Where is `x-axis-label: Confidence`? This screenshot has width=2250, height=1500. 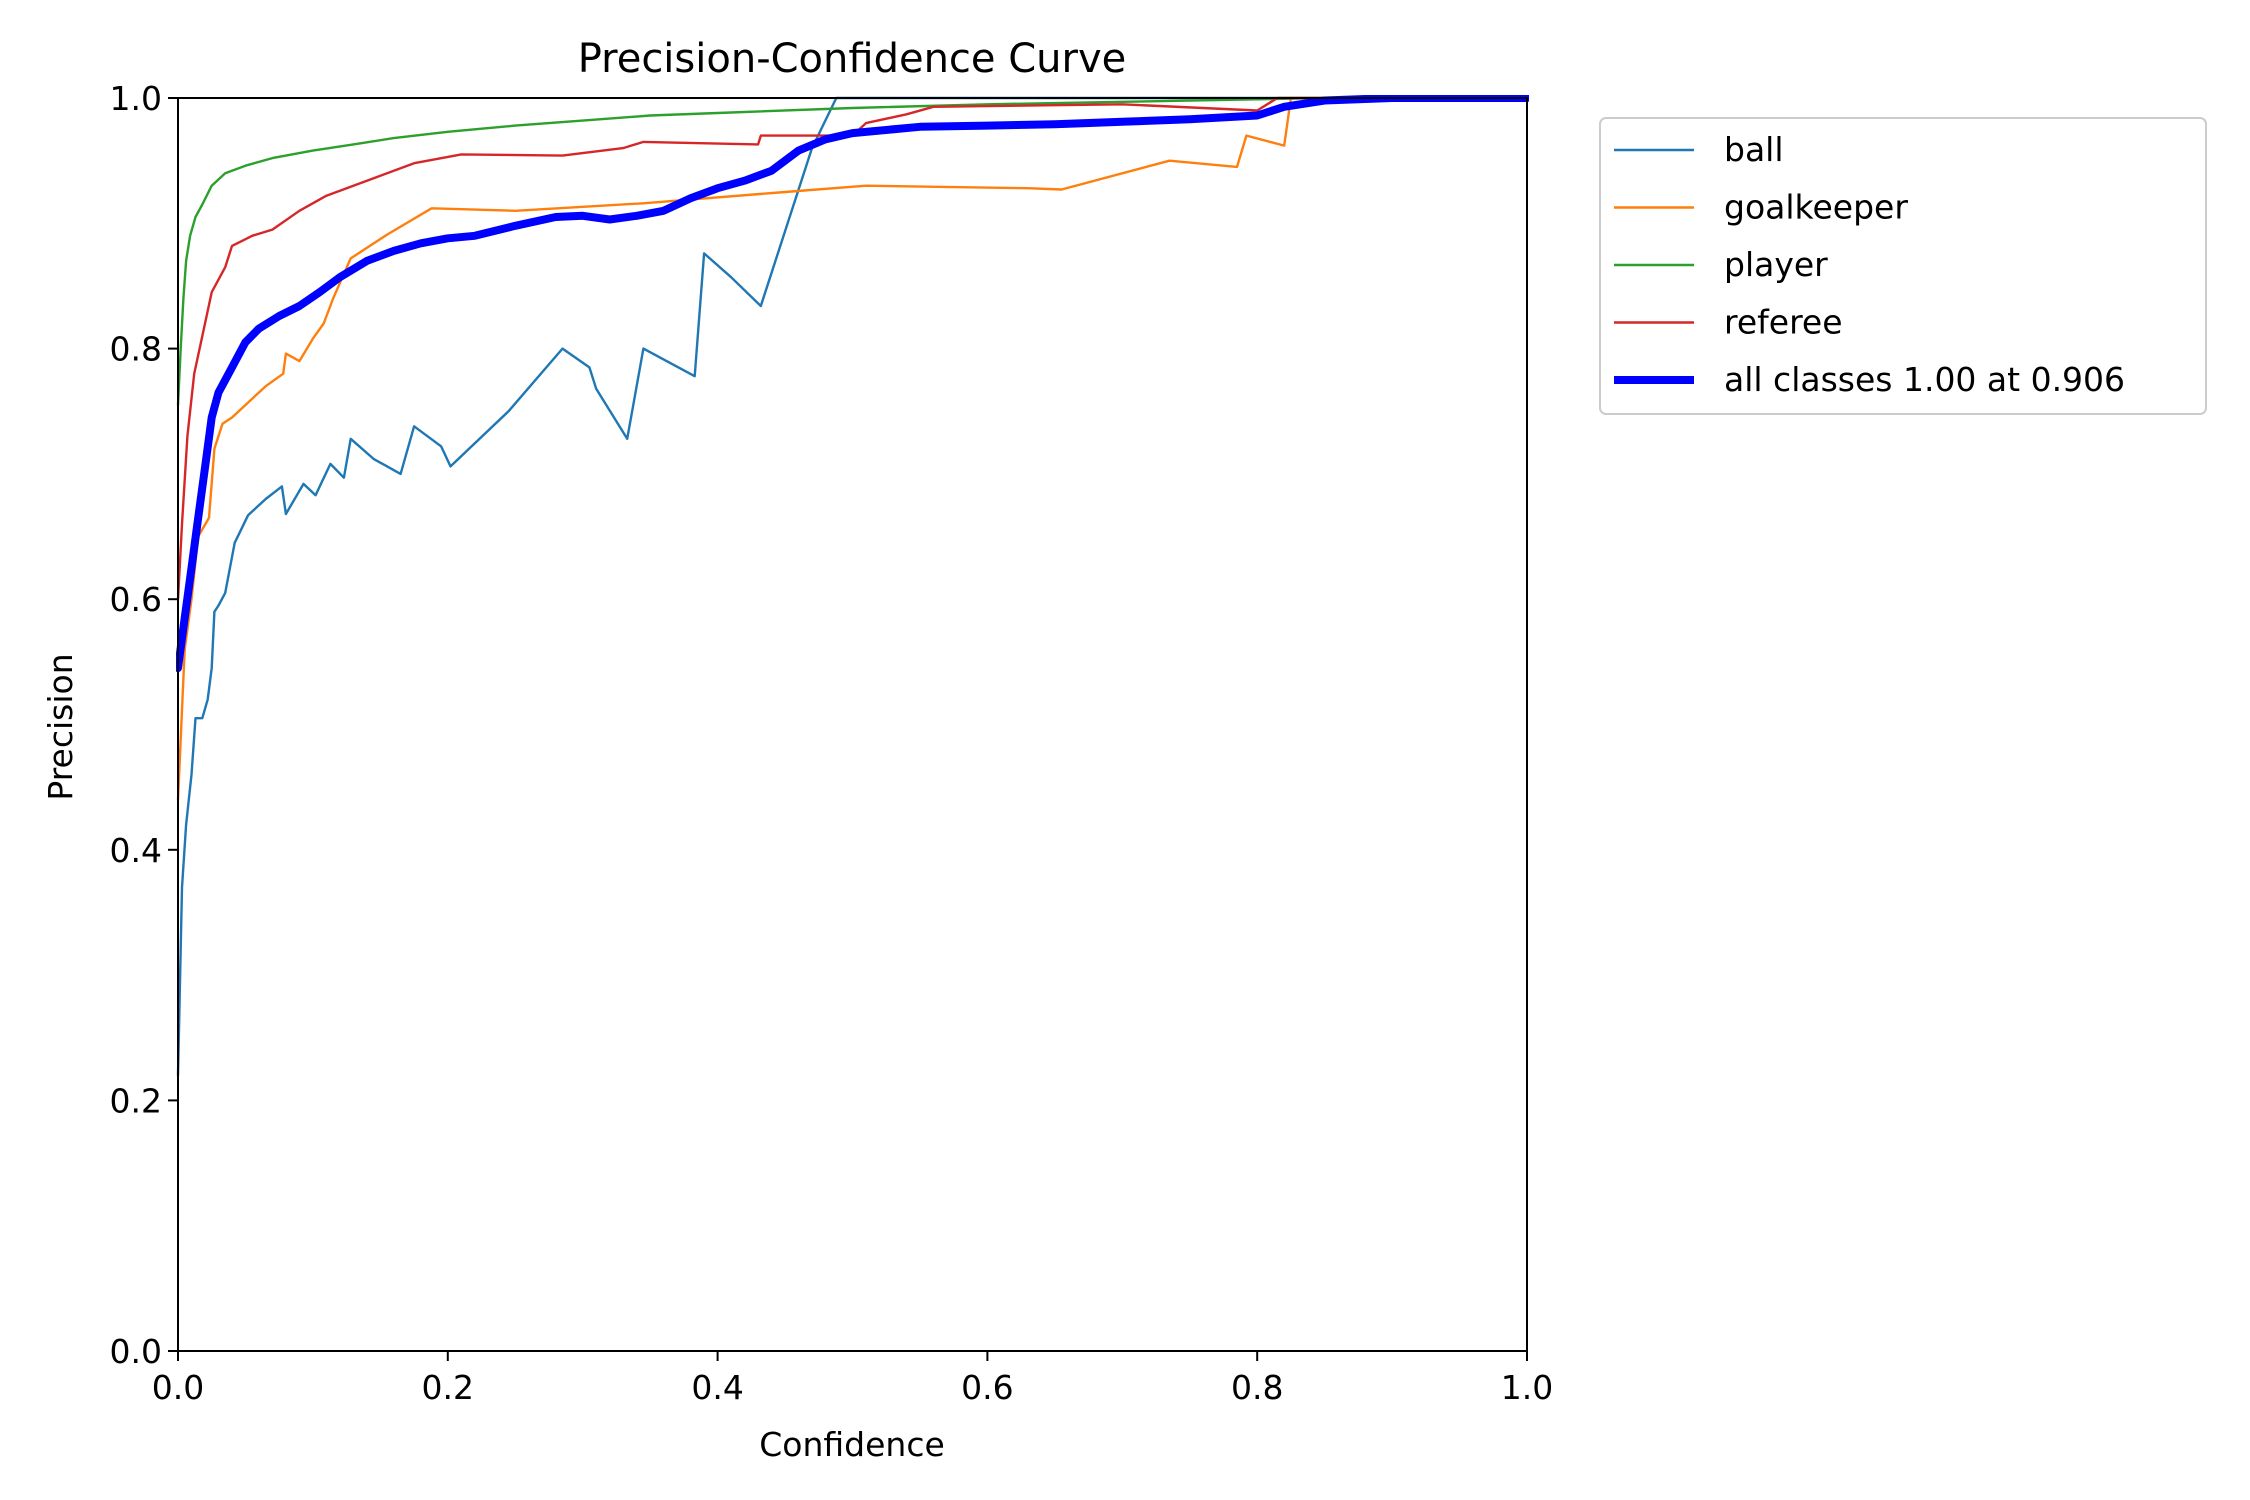 x-axis-label: Confidence is located at coordinates (852, 1444).